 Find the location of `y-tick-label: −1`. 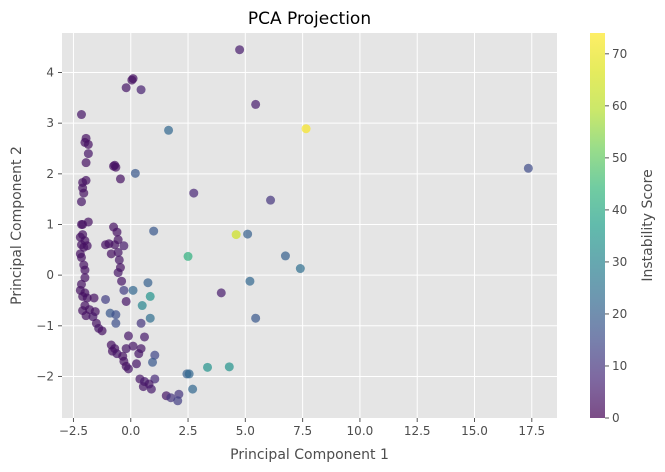

y-tick-label: −1 is located at coordinates (45, 326).